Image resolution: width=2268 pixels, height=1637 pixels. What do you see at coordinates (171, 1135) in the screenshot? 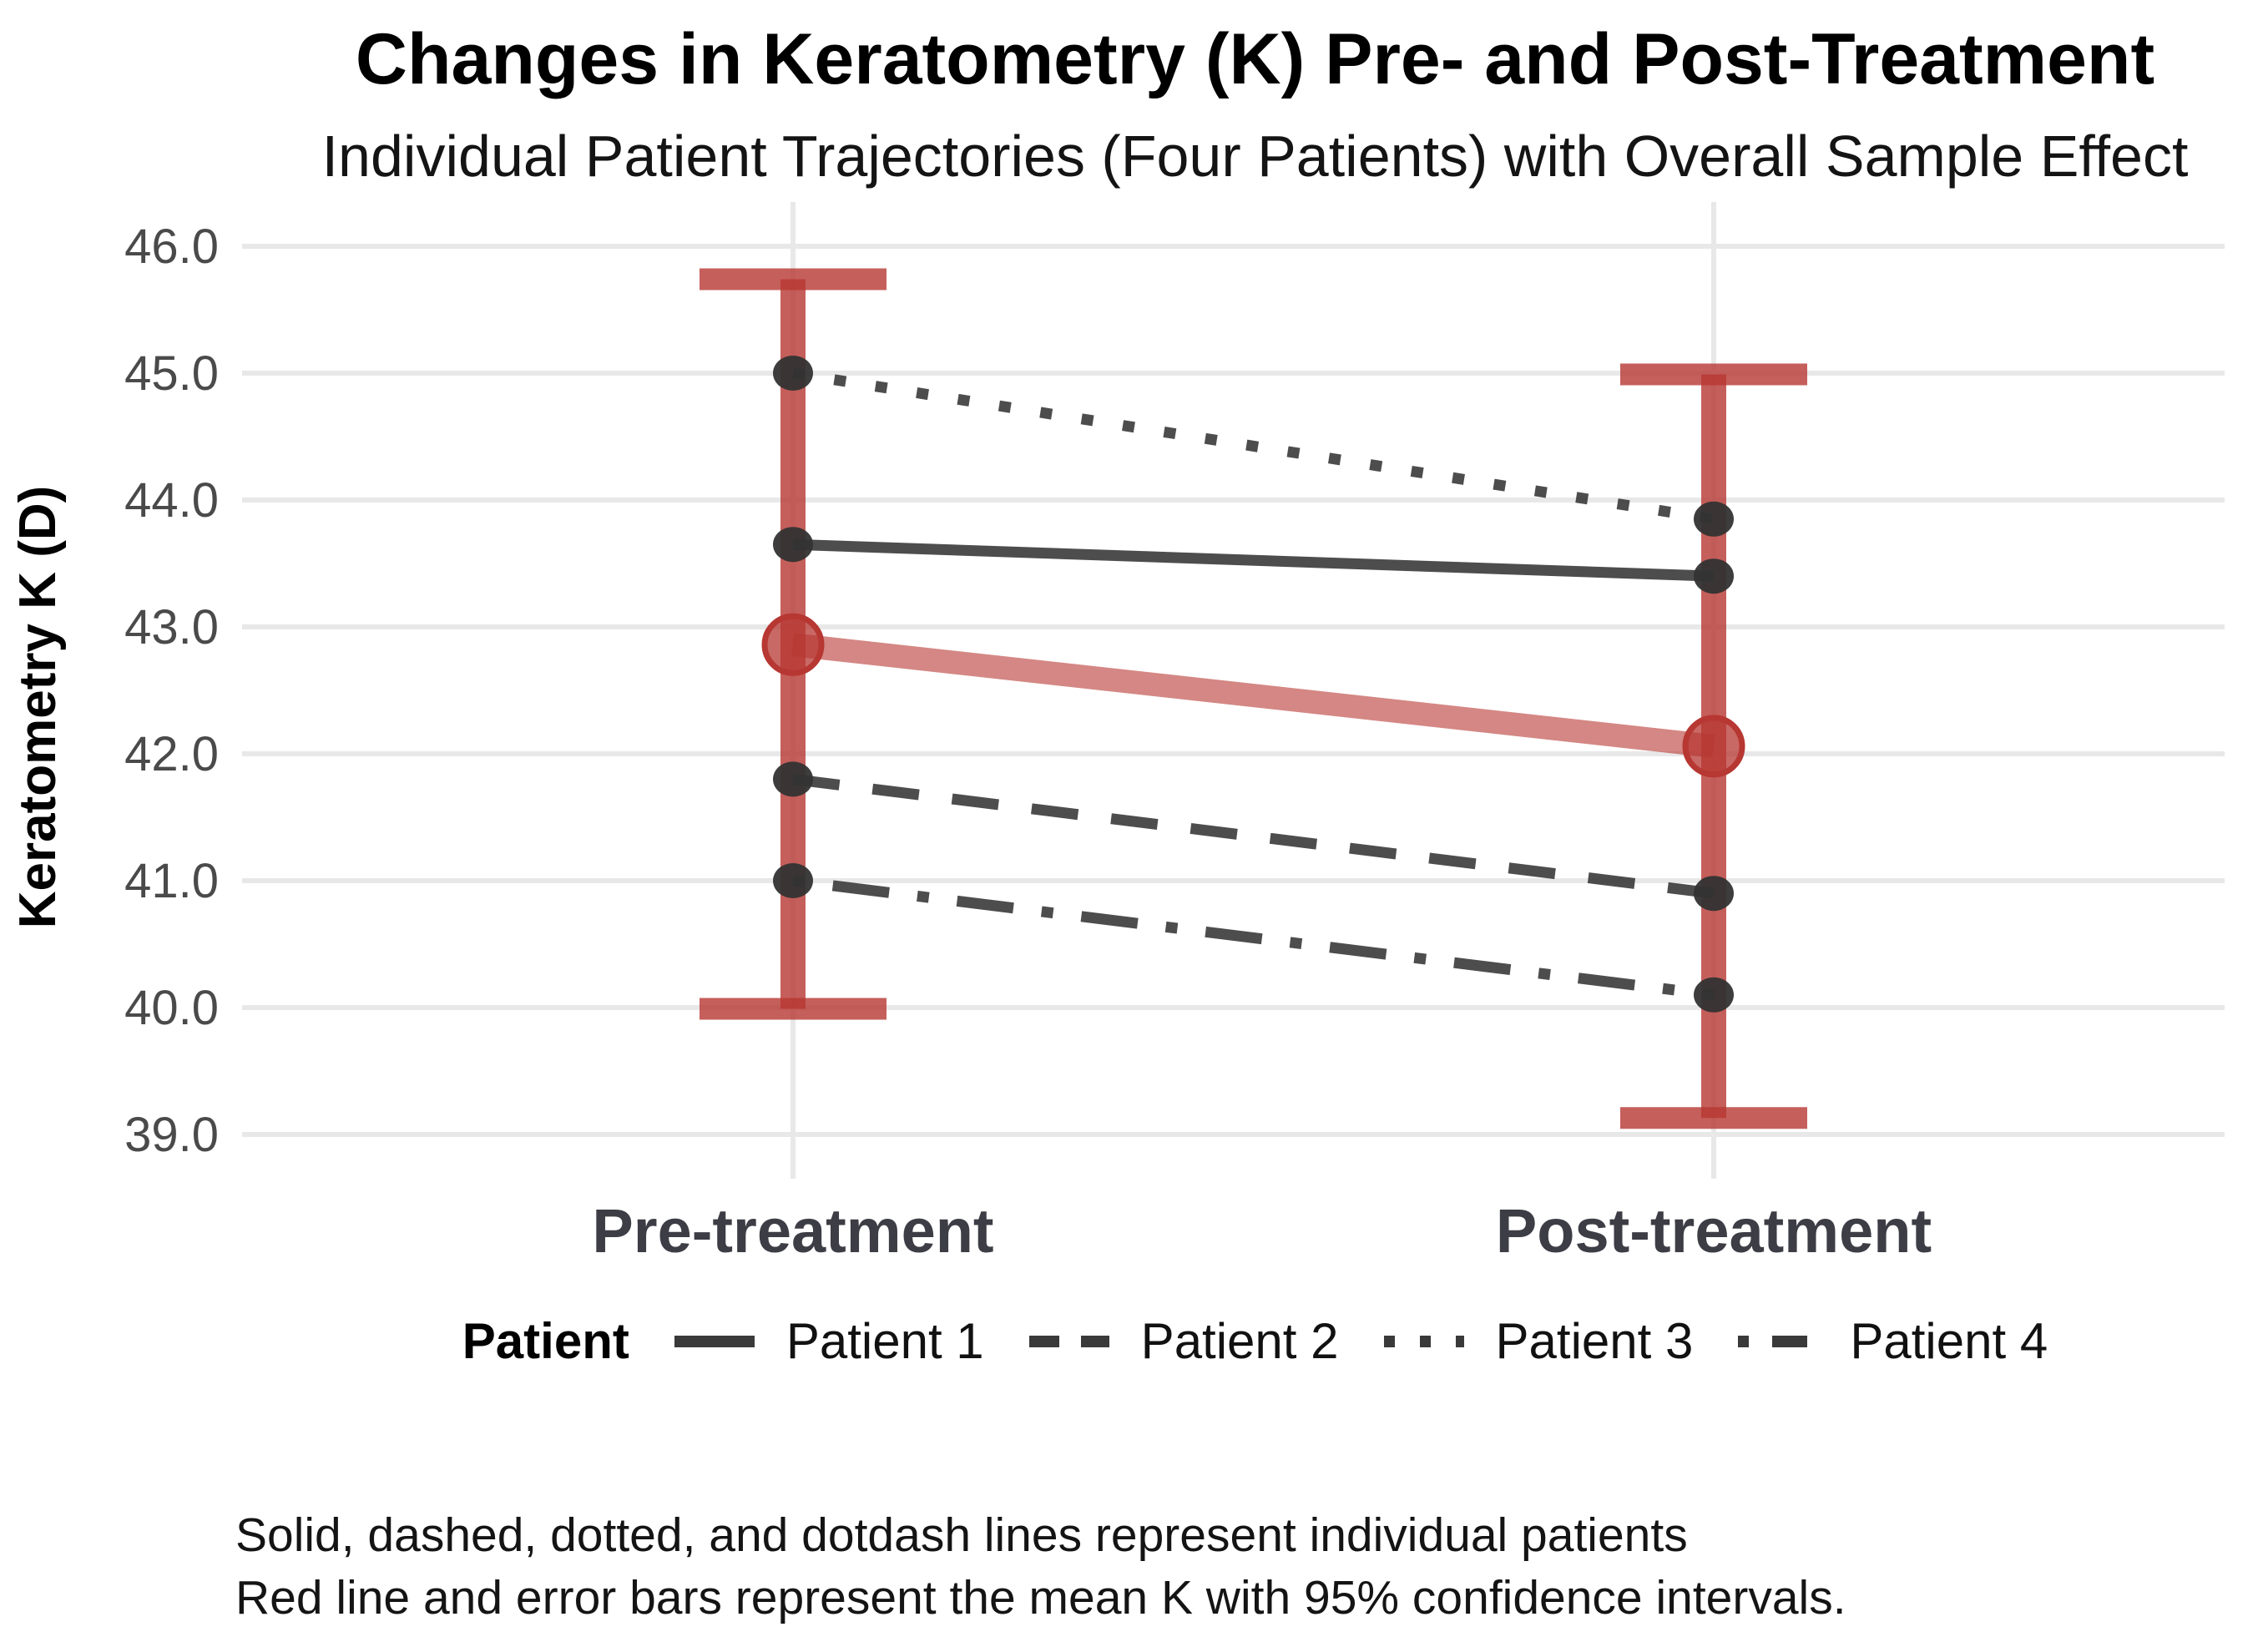
I see `y-tick-label: 39.0` at bounding box center [171, 1135].